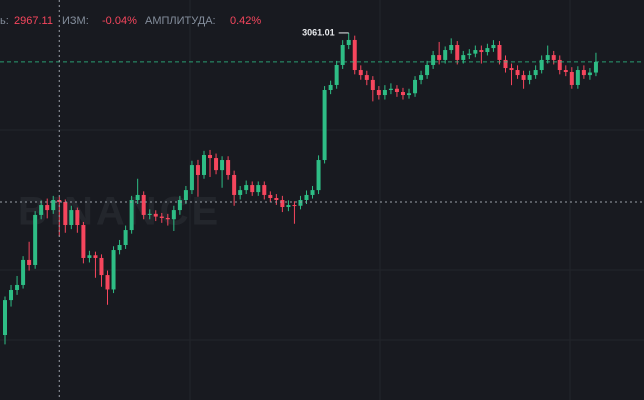 This screenshot has height=400, width=644. Describe the element at coordinates (119, 212) in the screenshot. I see `watermark: BINANCE` at that location.